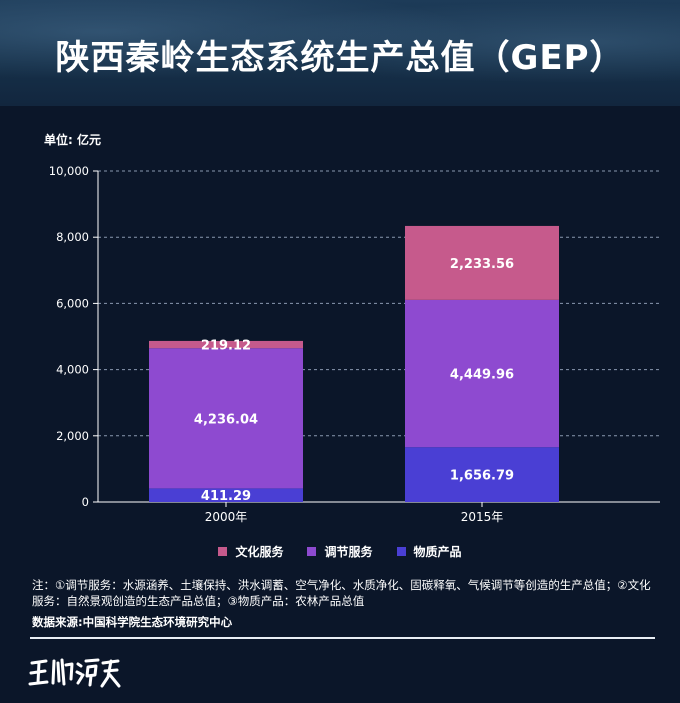 The width and height of the screenshot is (680, 703). I want to click on chart-legend: 文化服务 调节服务 物质产品, so click(340, 551).